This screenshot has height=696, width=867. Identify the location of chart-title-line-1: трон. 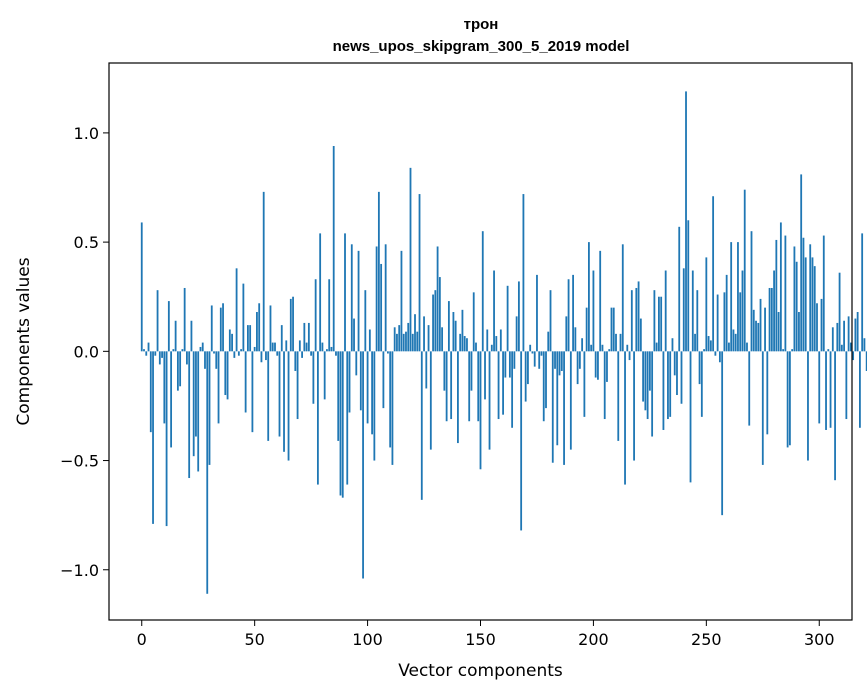
(481, 24).